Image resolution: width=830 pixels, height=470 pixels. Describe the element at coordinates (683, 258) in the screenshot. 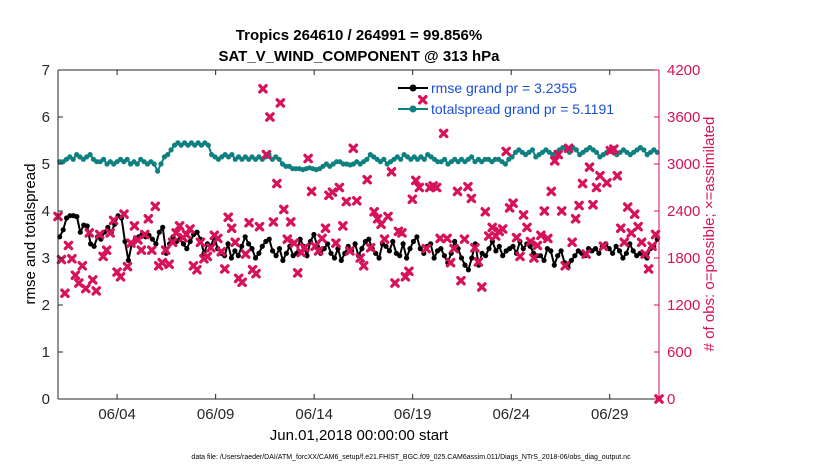

I see `right-tick-label-3: 1800` at that location.